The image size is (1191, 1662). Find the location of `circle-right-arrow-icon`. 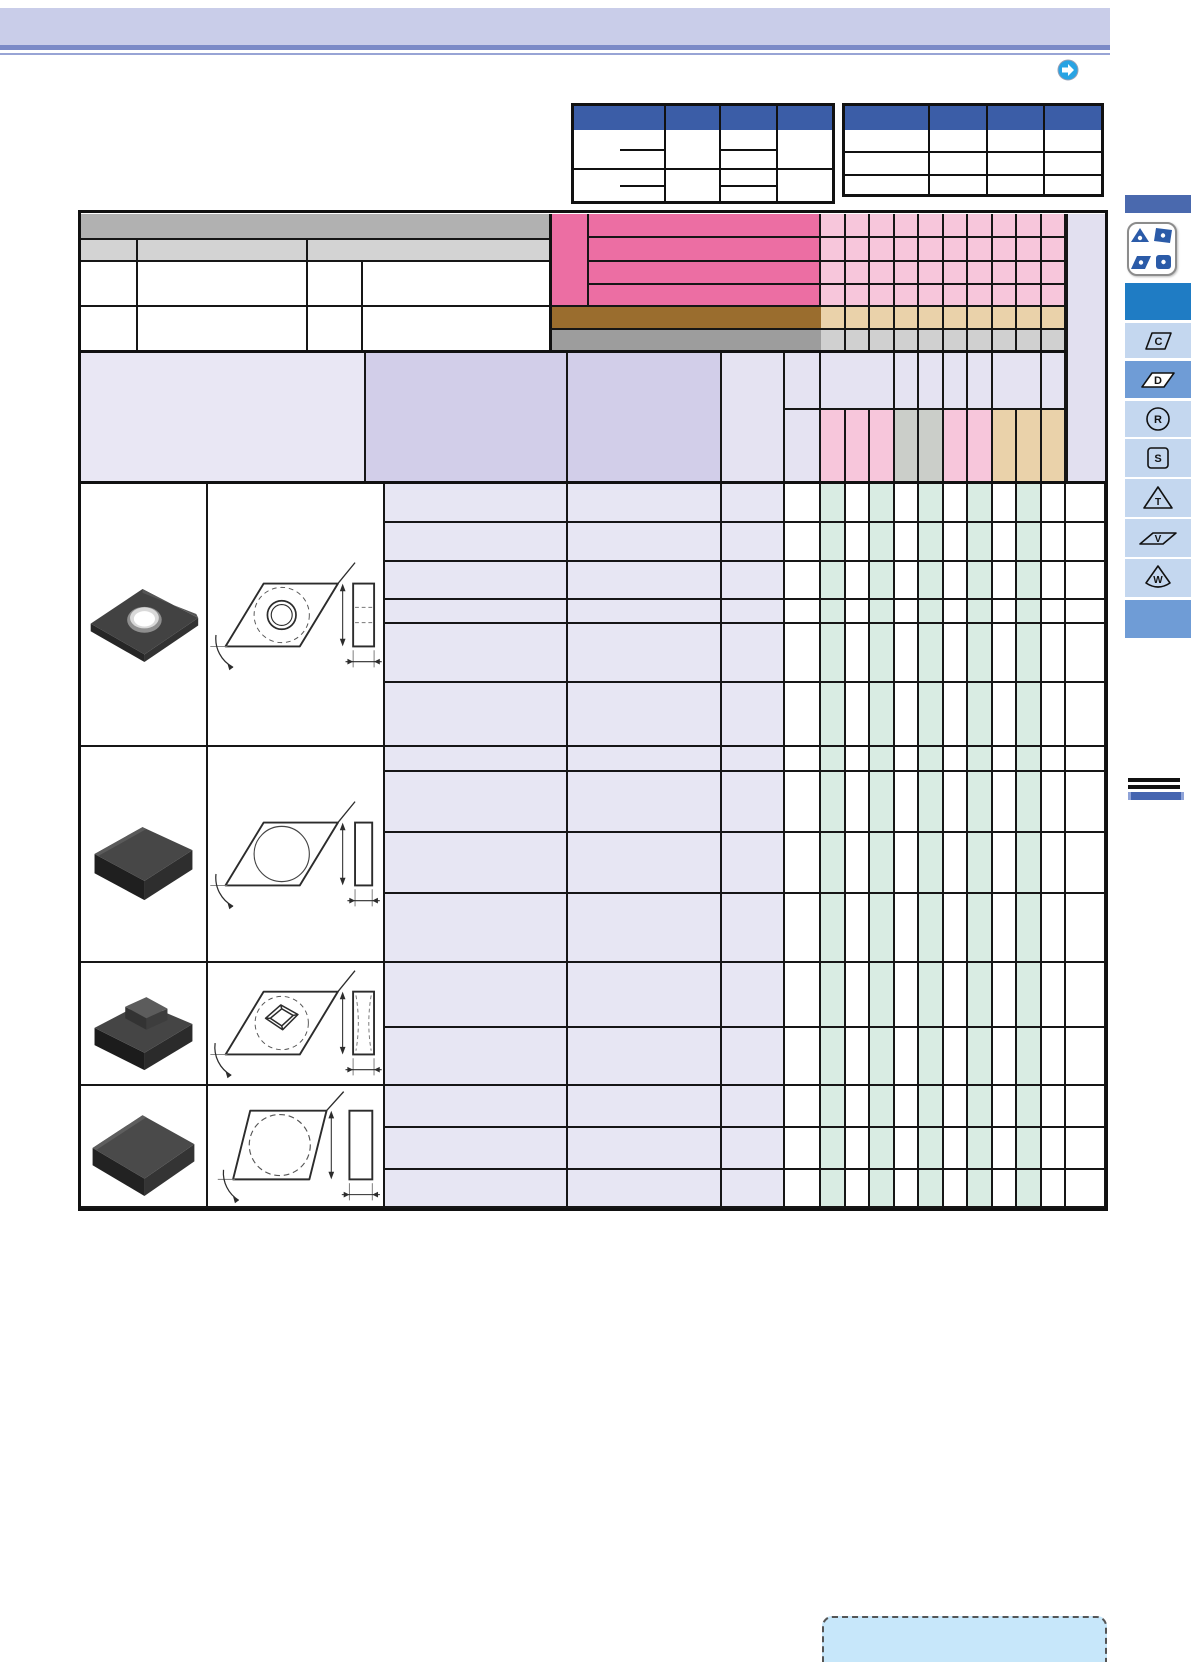

circle-right-arrow-icon is located at coordinates (1068, 70).